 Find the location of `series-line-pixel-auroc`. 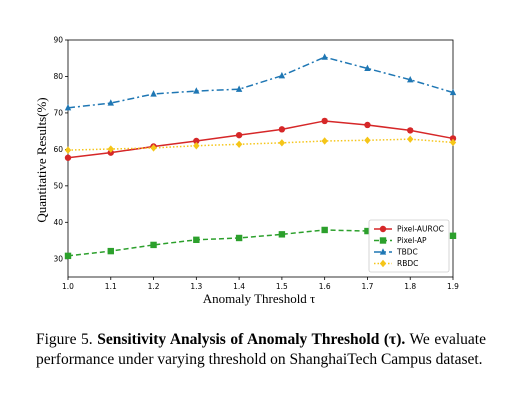

series-line-pixel-auroc is located at coordinates (260, 139).